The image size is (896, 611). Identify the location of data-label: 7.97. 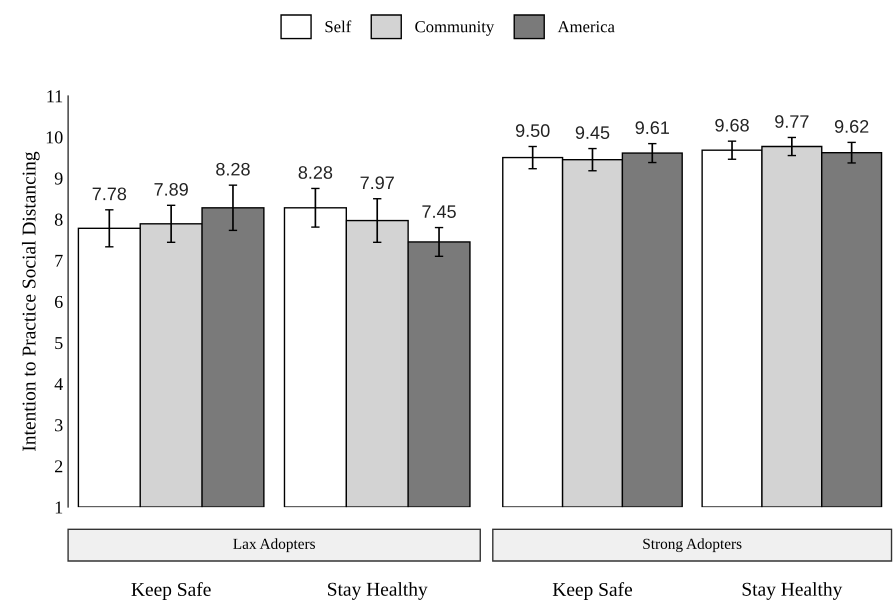
(377, 183).